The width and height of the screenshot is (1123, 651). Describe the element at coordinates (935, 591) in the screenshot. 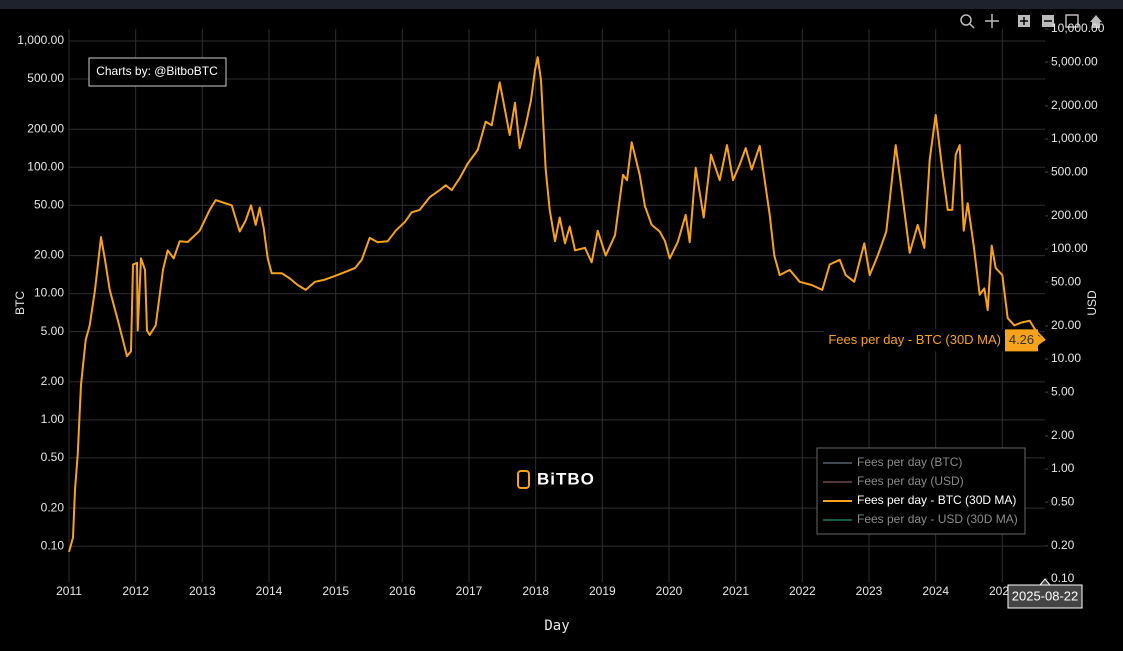

I see `x-tick-label: 2024` at that location.